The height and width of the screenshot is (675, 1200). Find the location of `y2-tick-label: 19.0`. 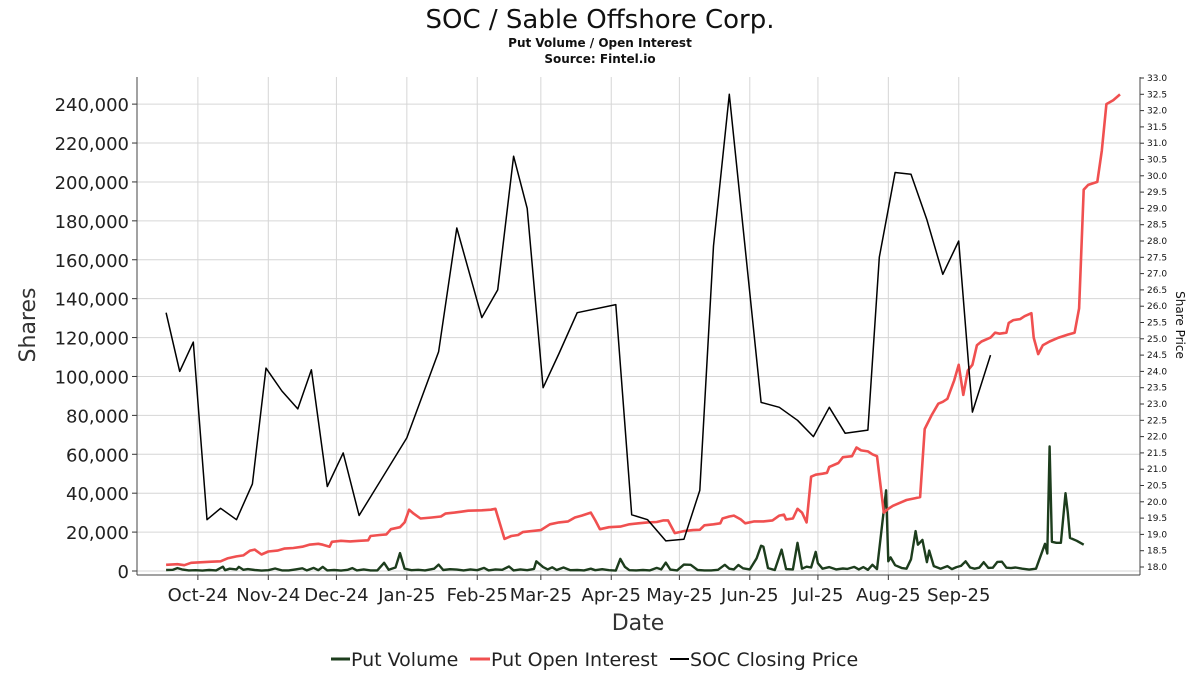

y2-tick-label: 19.0 is located at coordinates (1157, 535).